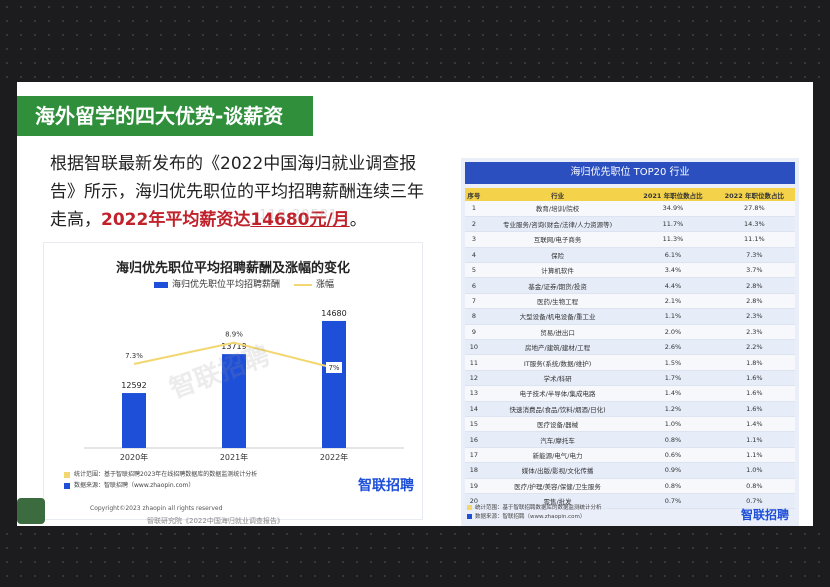  What do you see at coordinates (557, 424) in the screenshot?
I see `table-cell: 医疗设备/器械` at bounding box center [557, 424].